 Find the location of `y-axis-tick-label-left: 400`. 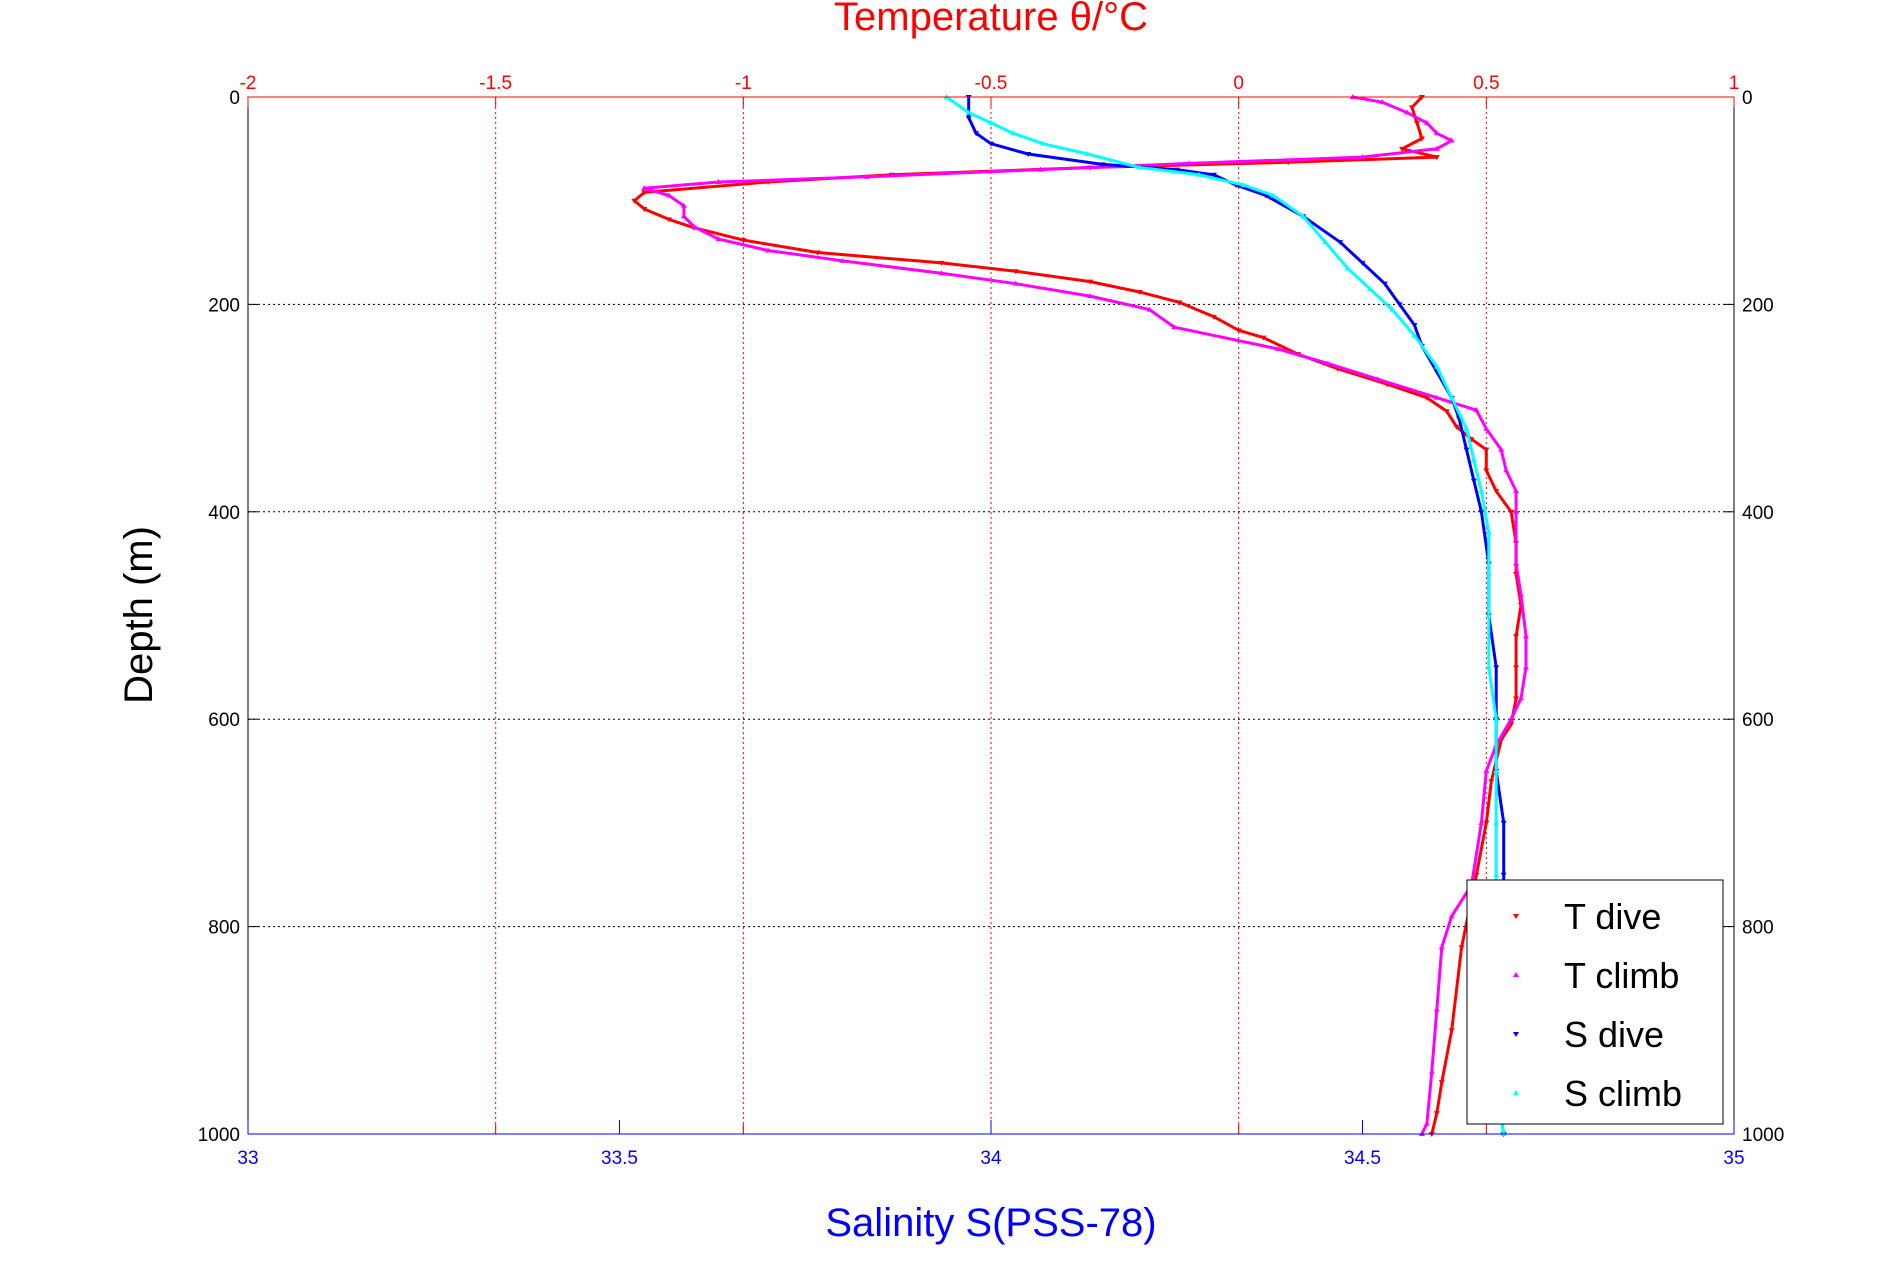

y-axis-tick-label-left: 400 is located at coordinates (224, 513).